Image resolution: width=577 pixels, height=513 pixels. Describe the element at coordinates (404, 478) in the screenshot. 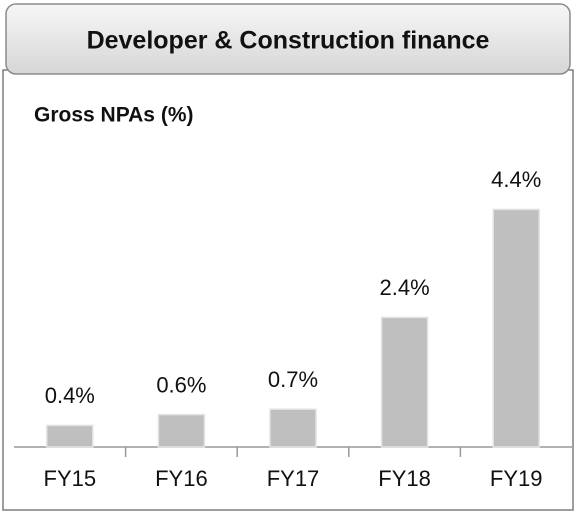

I see `x-tick-label: FY18` at that location.